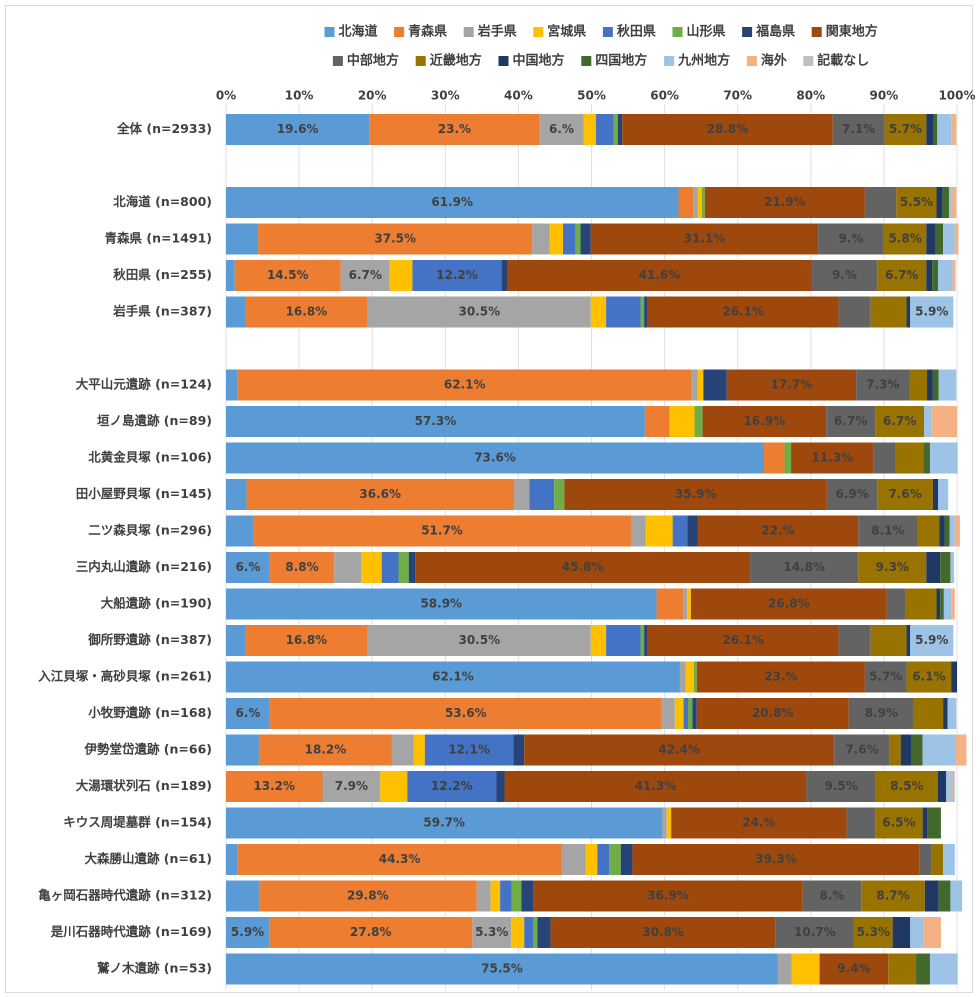 The width and height of the screenshot is (980, 997). What do you see at coordinates (882, 385) in the screenshot?
I see `data-label: 7.3%` at bounding box center [882, 385].